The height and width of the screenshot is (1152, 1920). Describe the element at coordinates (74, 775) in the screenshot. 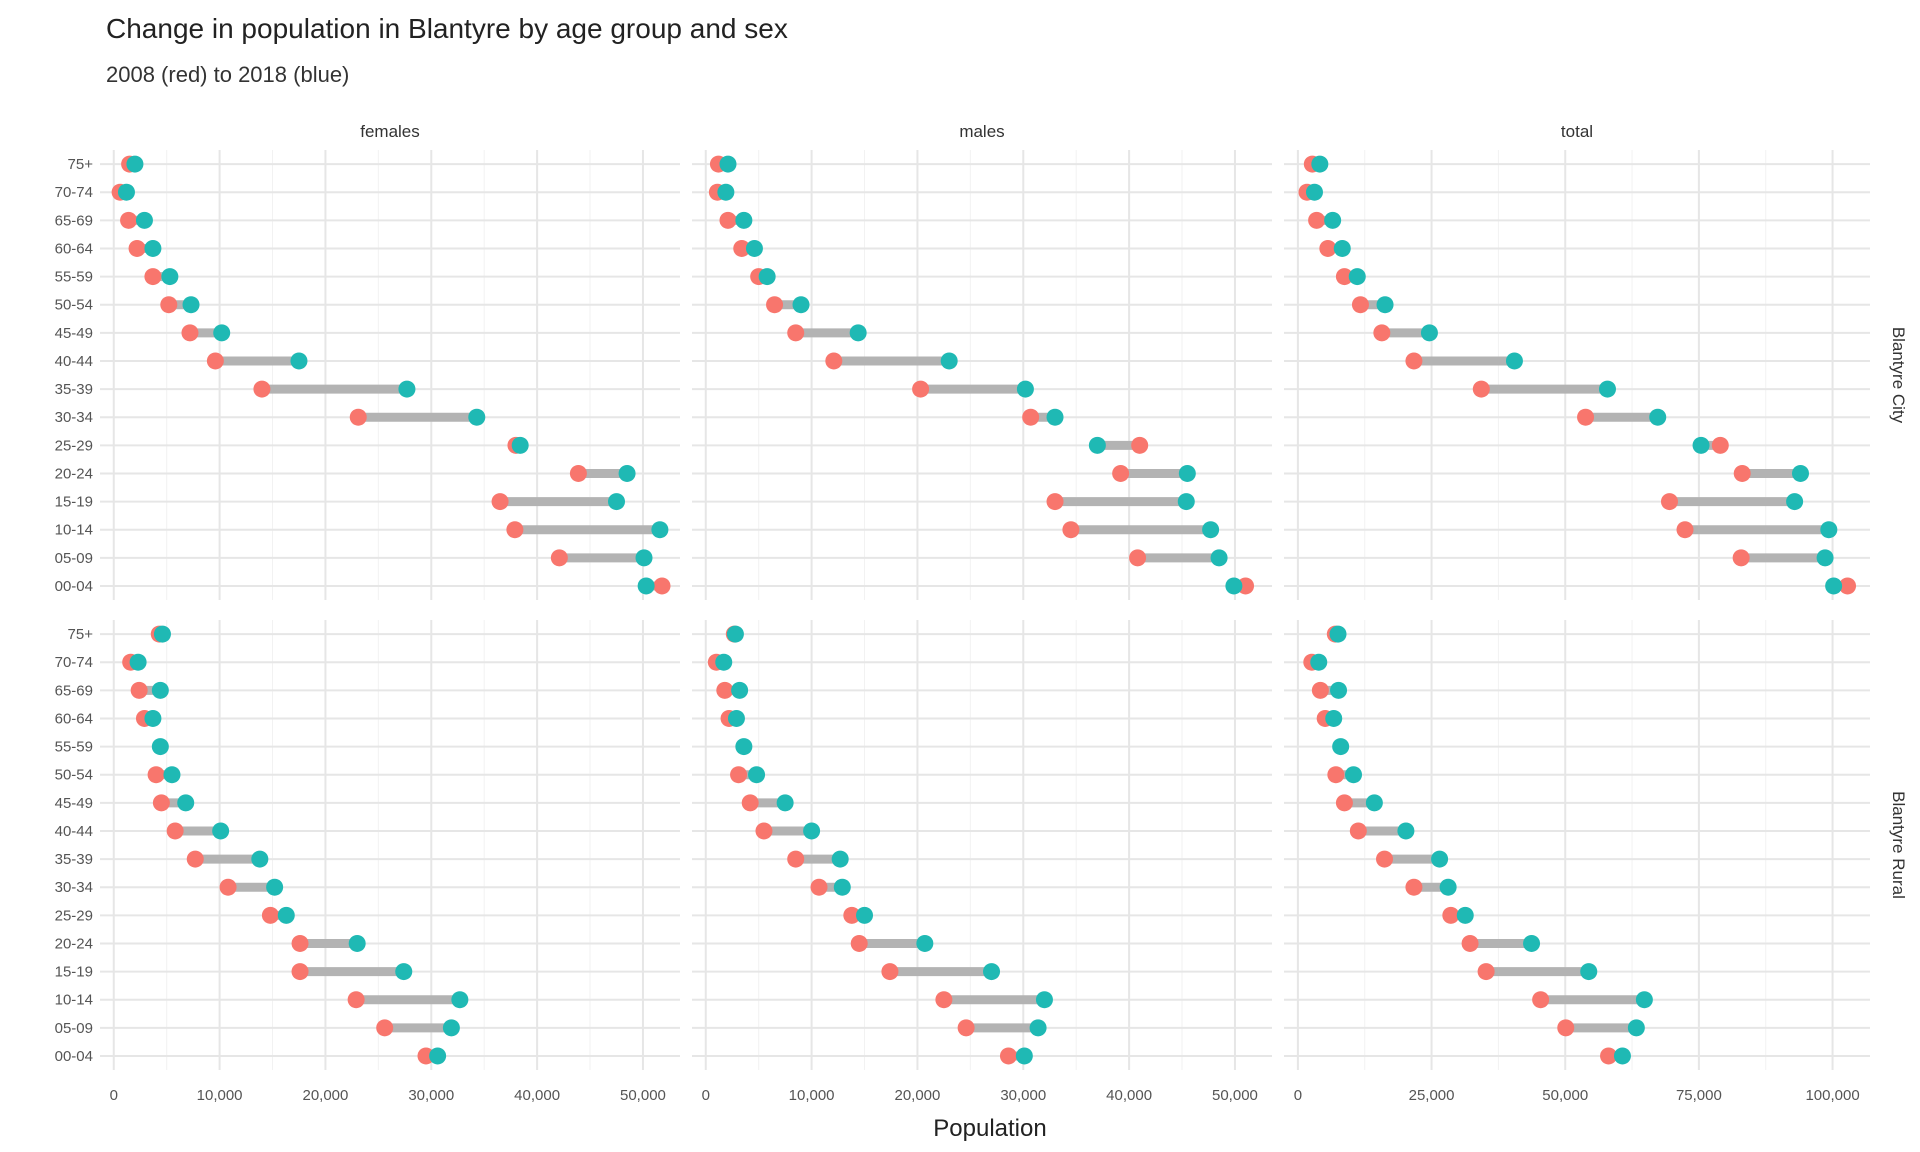

I see `y-tick-label: 50-54` at that location.